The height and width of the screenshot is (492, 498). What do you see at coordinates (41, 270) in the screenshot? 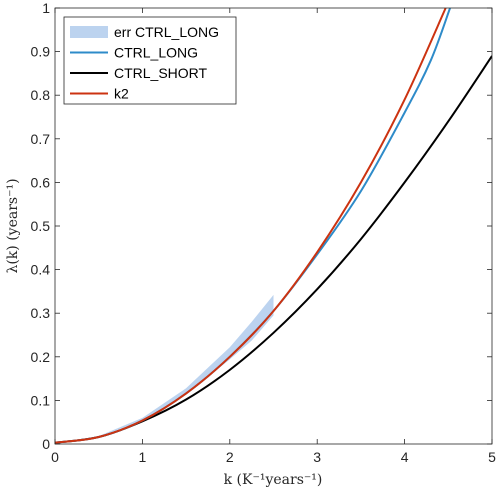
I see `y-tick-label: 0.4` at bounding box center [41, 270].